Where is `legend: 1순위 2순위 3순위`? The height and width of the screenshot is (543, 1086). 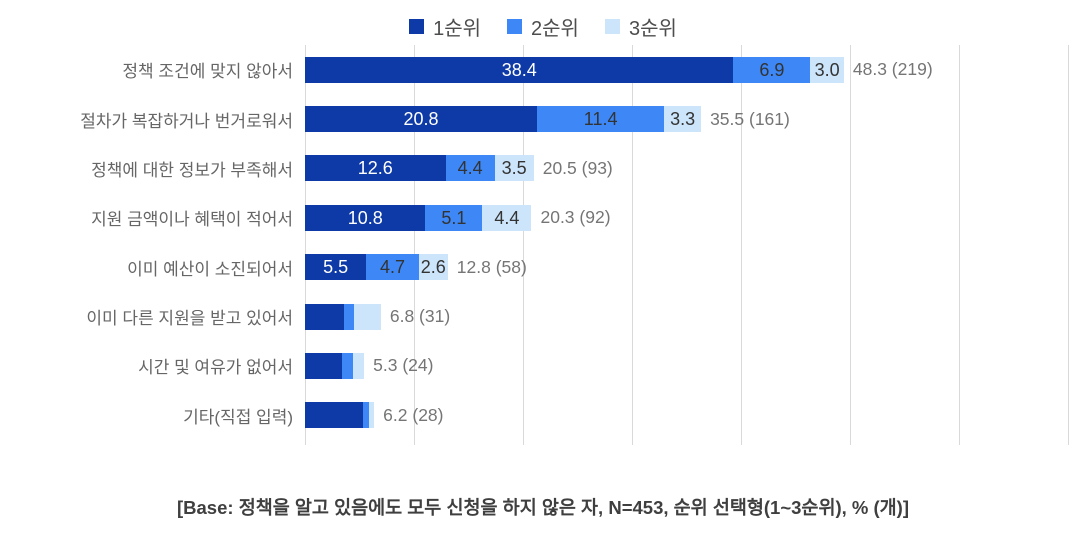
legend: 1순위 2순위 3순위 is located at coordinates (543, 26).